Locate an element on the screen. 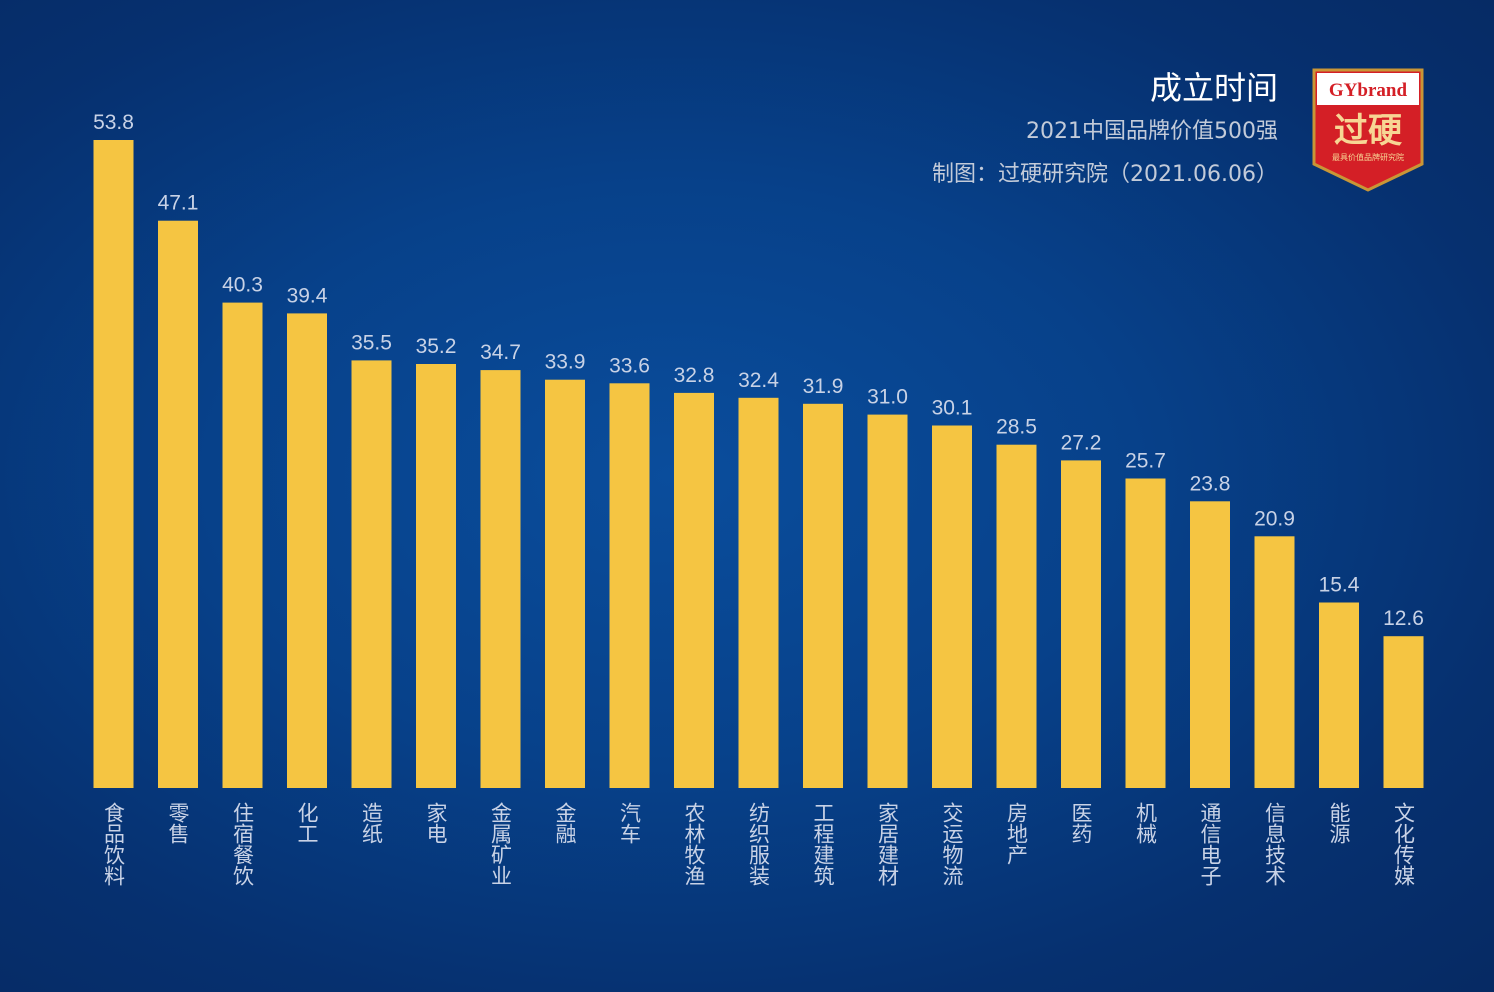 The width and height of the screenshot is (1494, 992). category-label: 房地产 is located at coordinates (1017, 833).